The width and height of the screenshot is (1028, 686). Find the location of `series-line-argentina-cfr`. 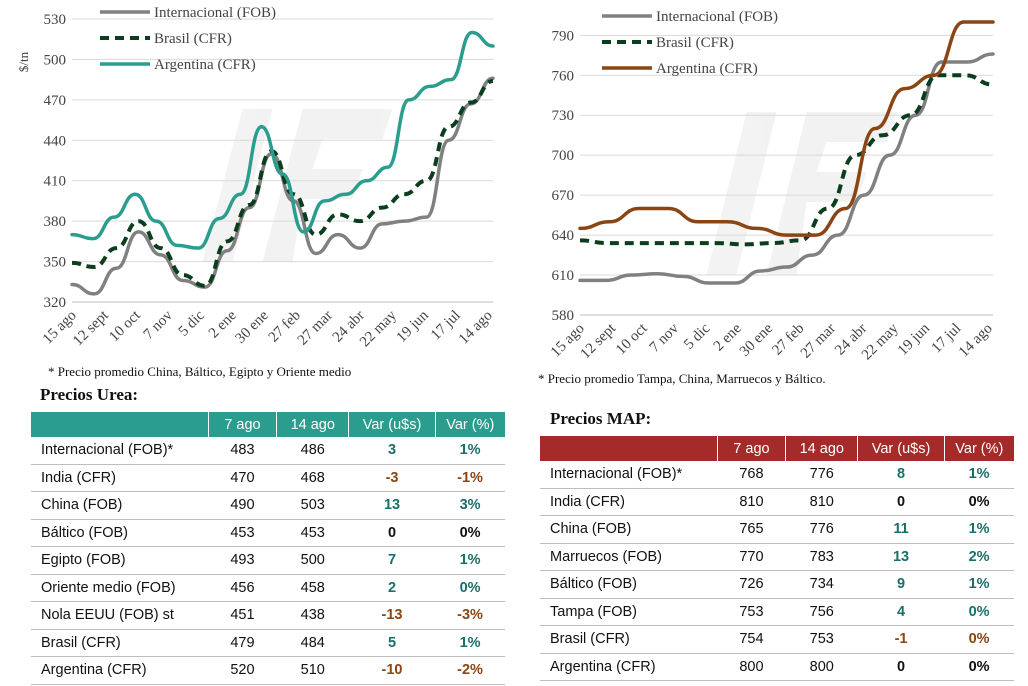

series-line-argentina-cfr is located at coordinates (786, 128).